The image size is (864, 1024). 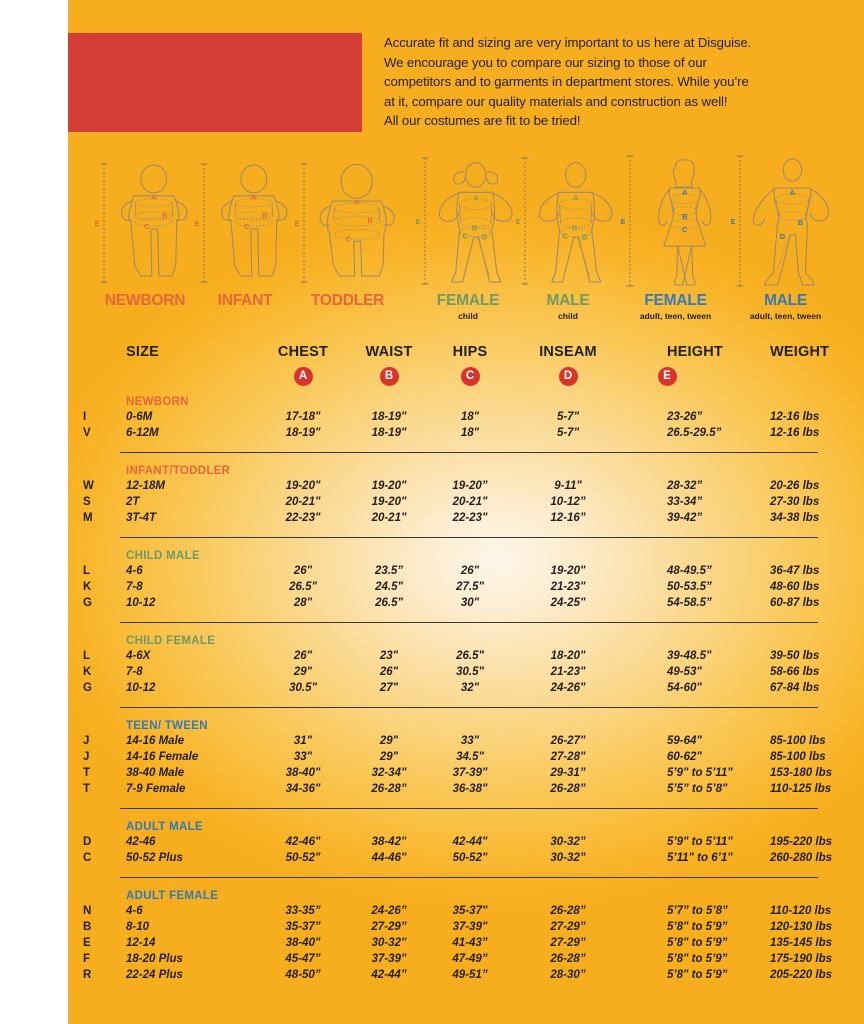 What do you see at coordinates (389, 672) in the screenshot?
I see `cell-waist: 26"` at bounding box center [389, 672].